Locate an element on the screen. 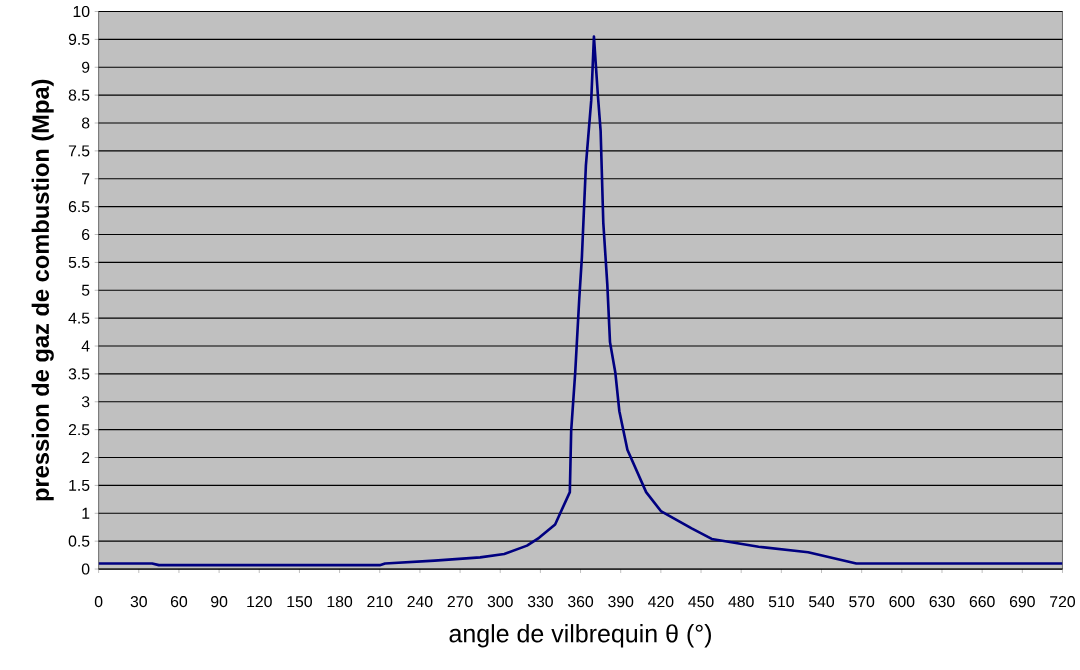  y-tick-label: 5 is located at coordinates (85, 290).